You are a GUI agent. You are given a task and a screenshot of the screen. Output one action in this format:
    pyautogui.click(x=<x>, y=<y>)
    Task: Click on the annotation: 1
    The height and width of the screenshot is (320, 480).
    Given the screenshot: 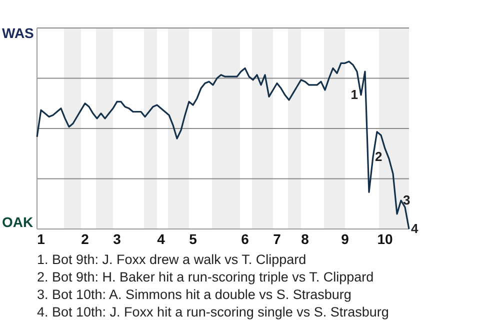 What is the action you would take?
    pyautogui.click(x=354, y=94)
    